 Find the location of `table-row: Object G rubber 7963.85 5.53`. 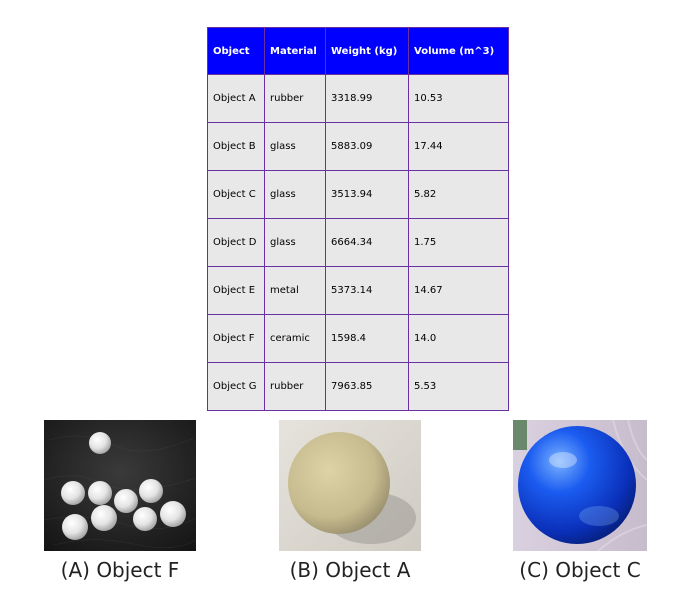

table-row: Object G rubber 7963.85 5.53 is located at coordinates (358, 386).